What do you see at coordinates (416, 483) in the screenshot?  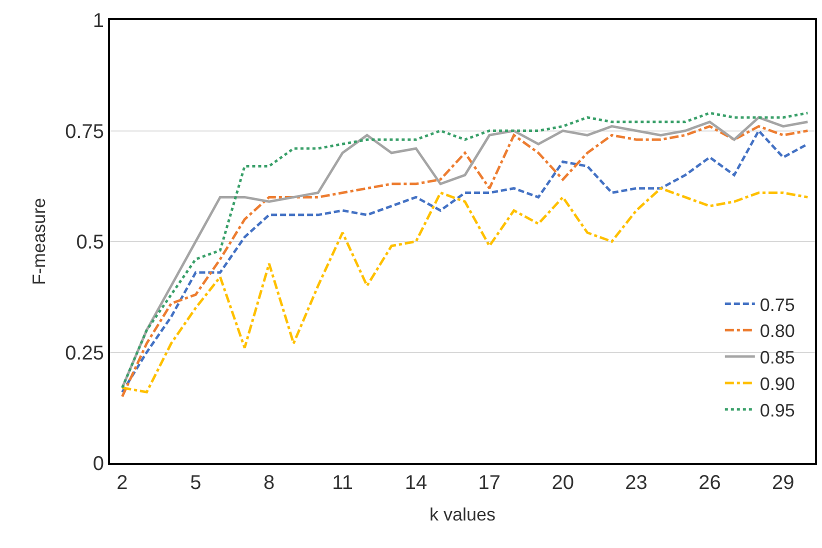 I see `x-tick-label: 14` at bounding box center [416, 483].